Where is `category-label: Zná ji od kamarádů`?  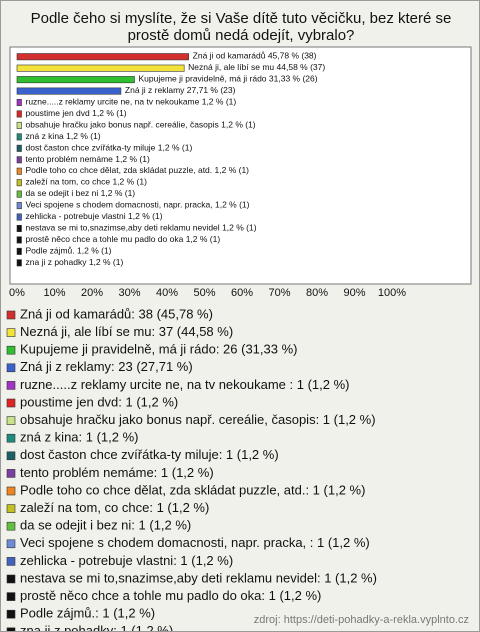 category-label: Zná ji od kamarádů is located at coordinates (229, 56).